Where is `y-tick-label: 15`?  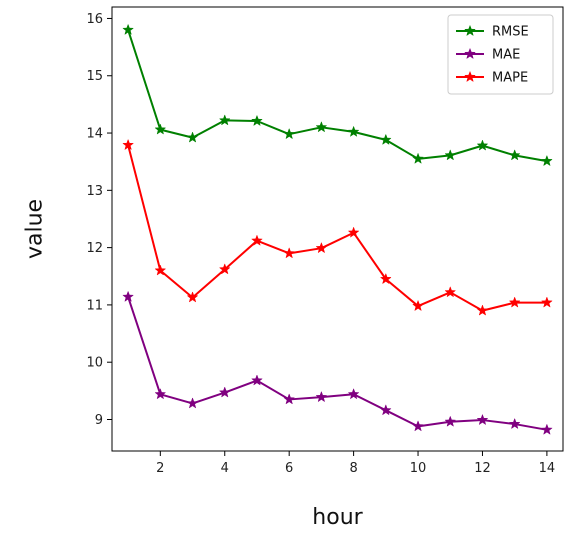 y-tick-label: 15 is located at coordinates (94, 76).